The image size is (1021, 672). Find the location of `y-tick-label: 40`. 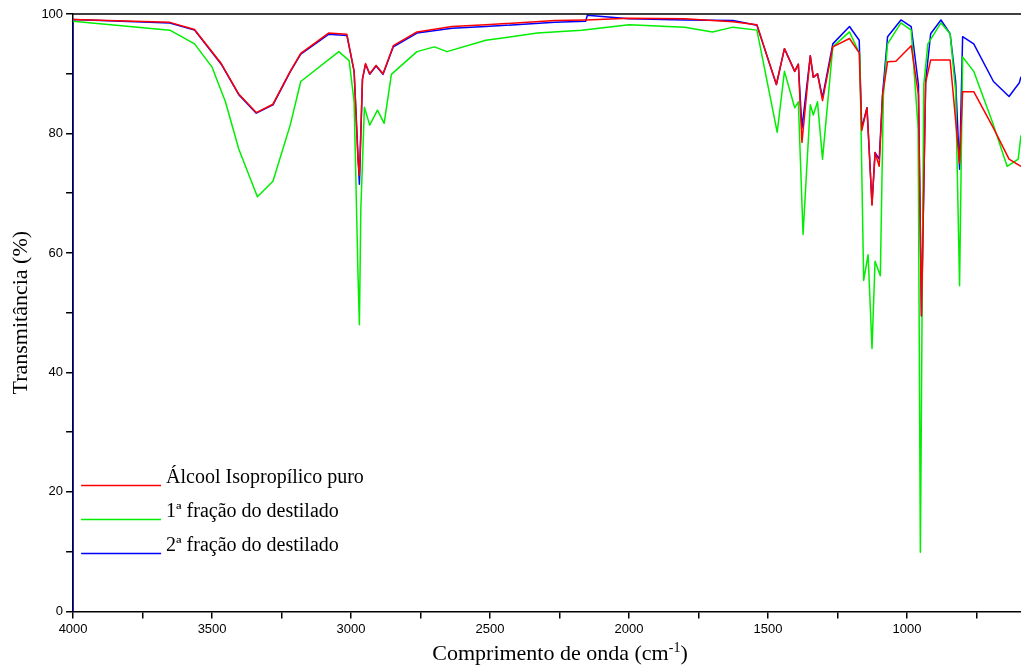

y-tick-label: 40 is located at coordinates (56, 372).